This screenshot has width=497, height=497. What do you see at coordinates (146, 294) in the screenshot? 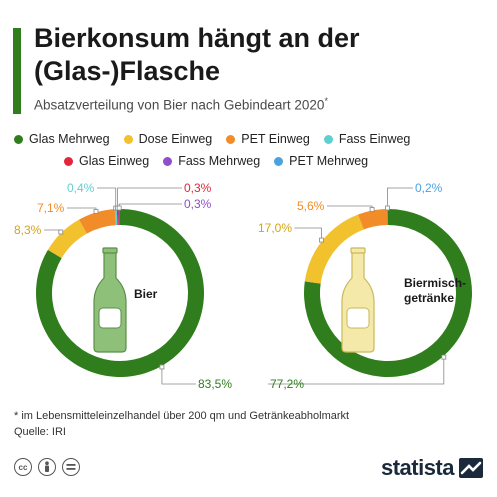
I see `center-label: Bier` at bounding box center [146, 294].